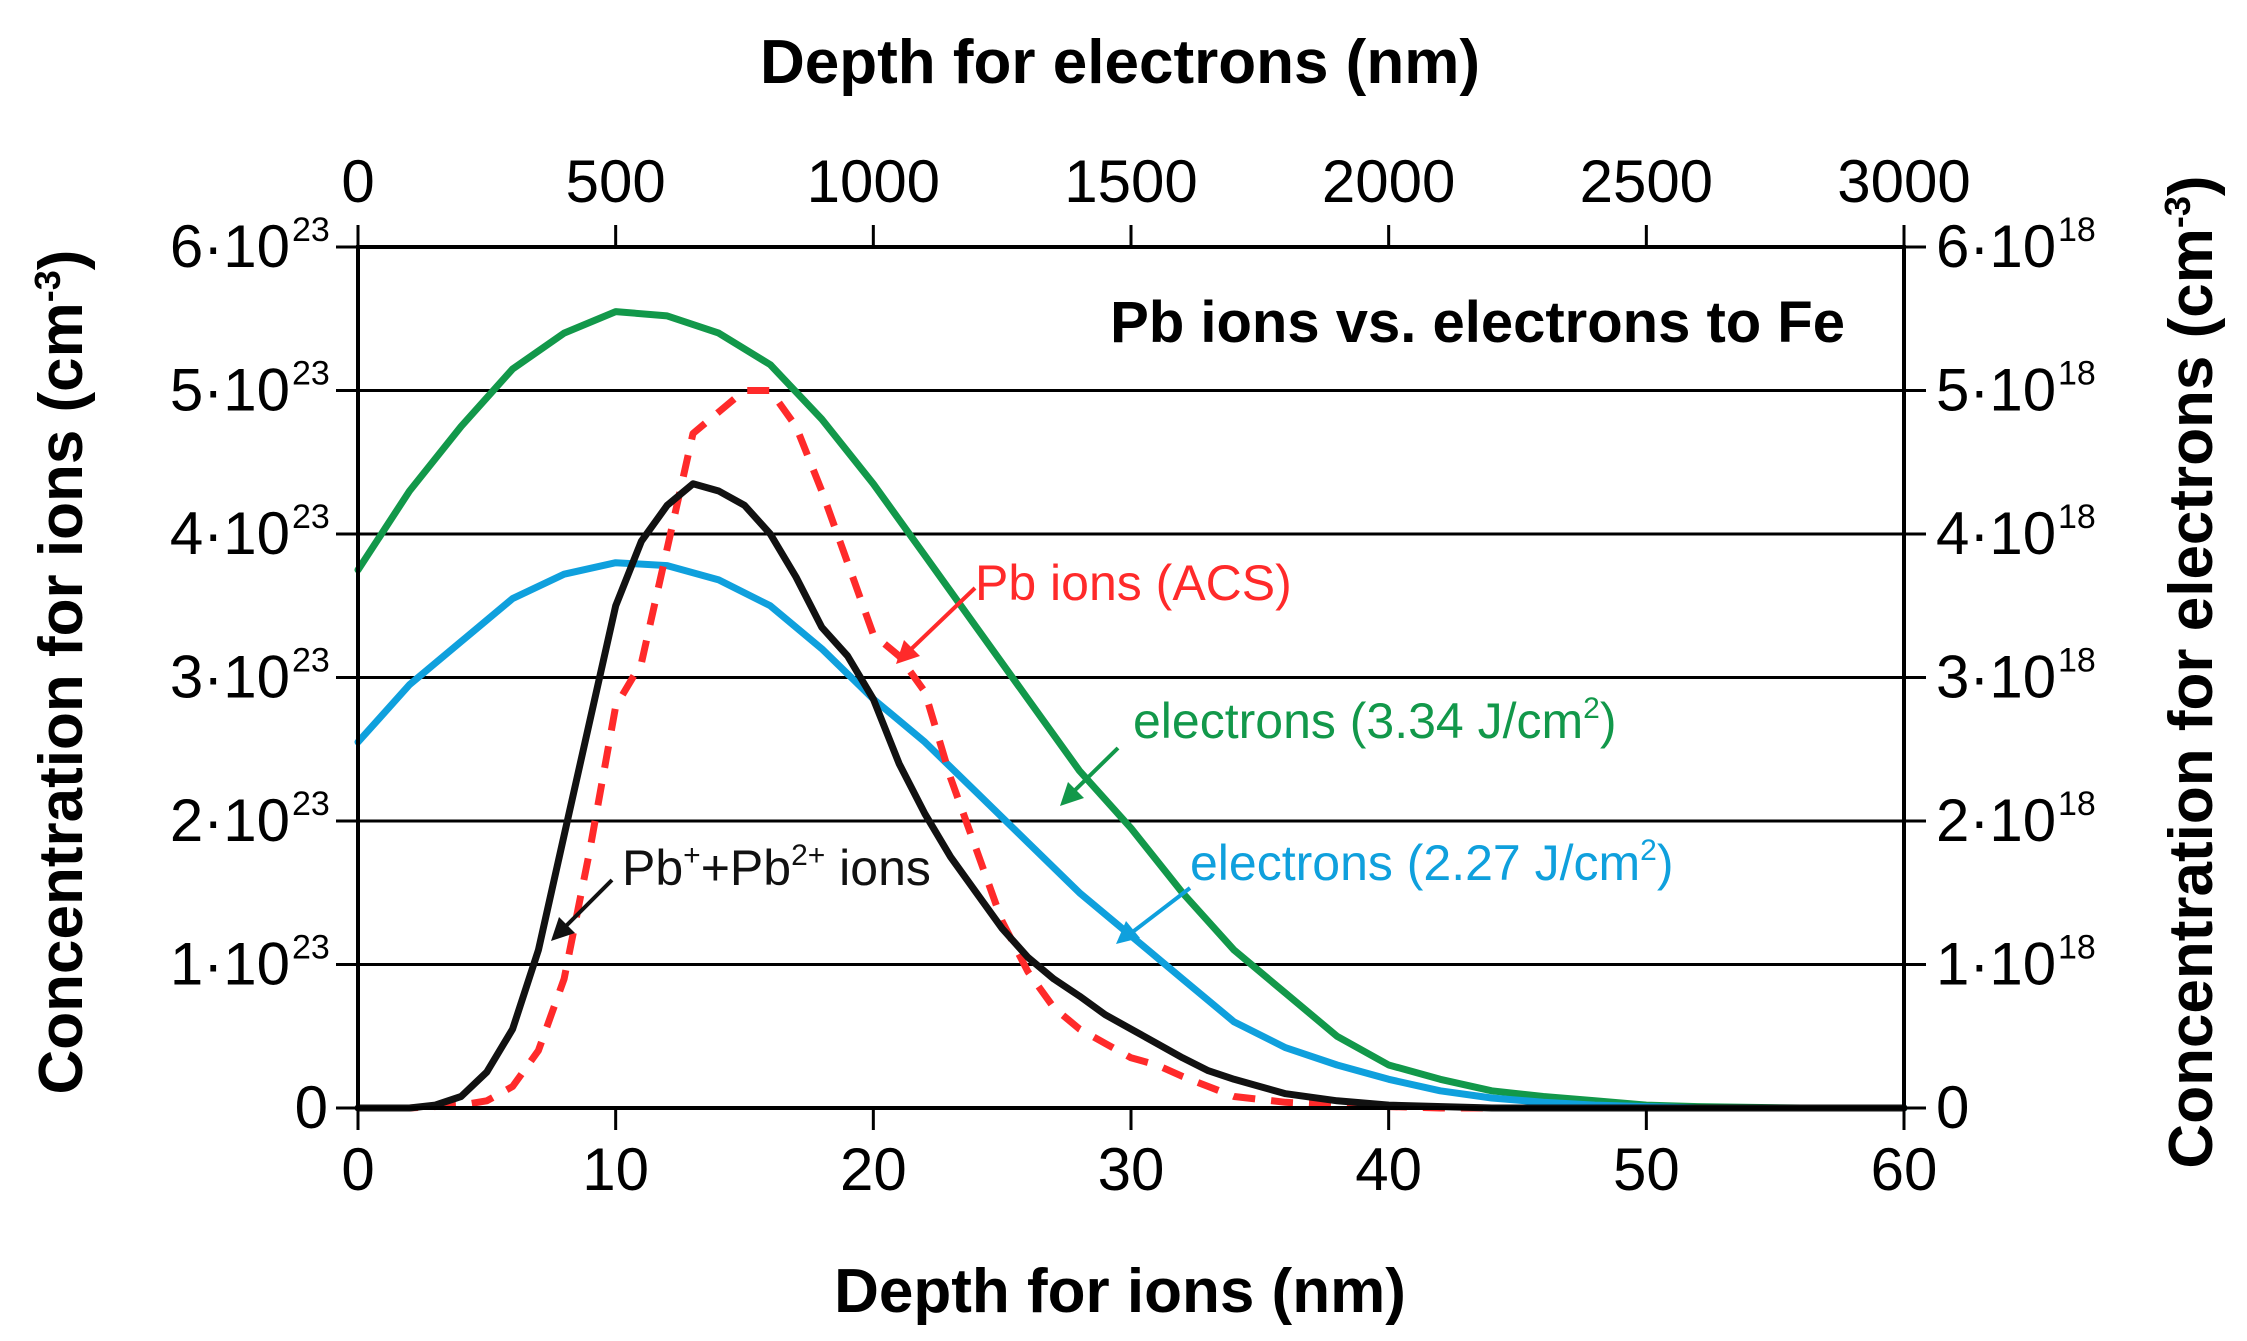 Image resolution: width=2247 pixels, height=1341 pixels. I want to click on top-tick-label-1000: 1000, so click(873, 181).